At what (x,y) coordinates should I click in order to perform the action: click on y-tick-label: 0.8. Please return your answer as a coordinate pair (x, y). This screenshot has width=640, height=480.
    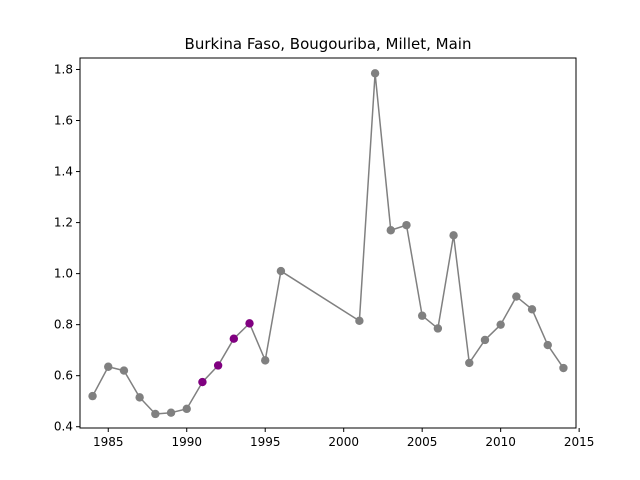
    Looking at the image, I should click on (63, 325).